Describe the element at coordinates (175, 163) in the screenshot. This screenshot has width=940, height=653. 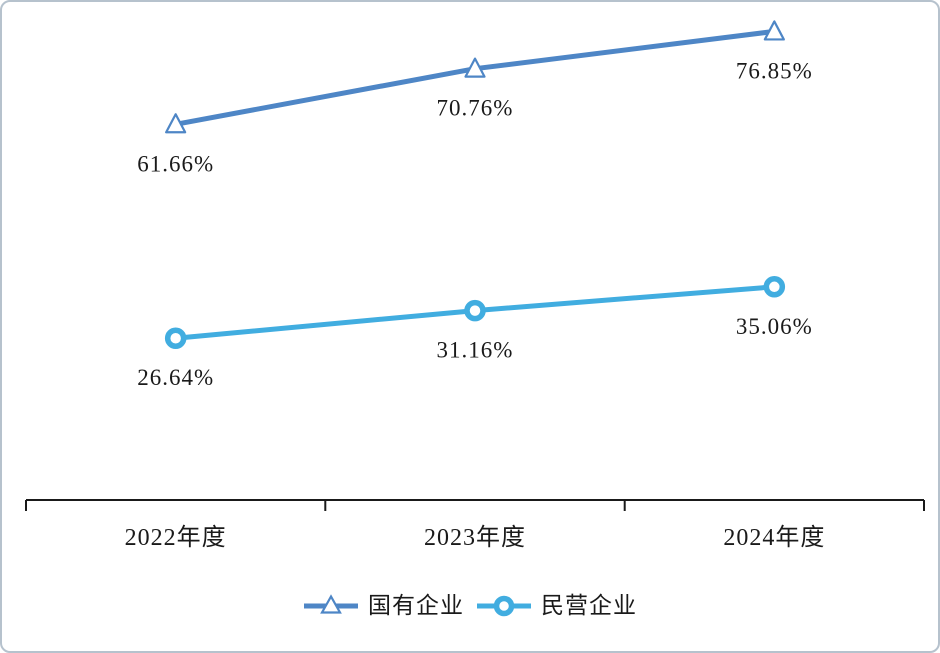
I see `data-label: 61.66%` at that location.